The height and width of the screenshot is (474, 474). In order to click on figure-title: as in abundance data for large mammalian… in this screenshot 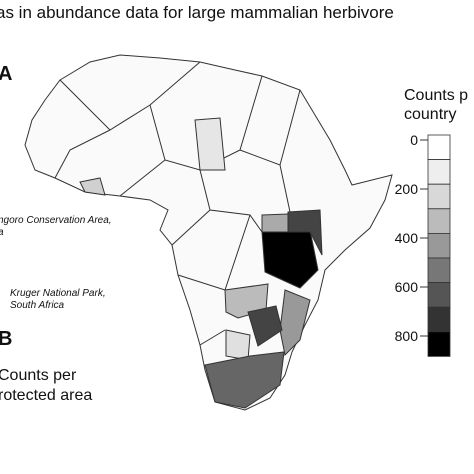, I will do `click(197, 12)`.